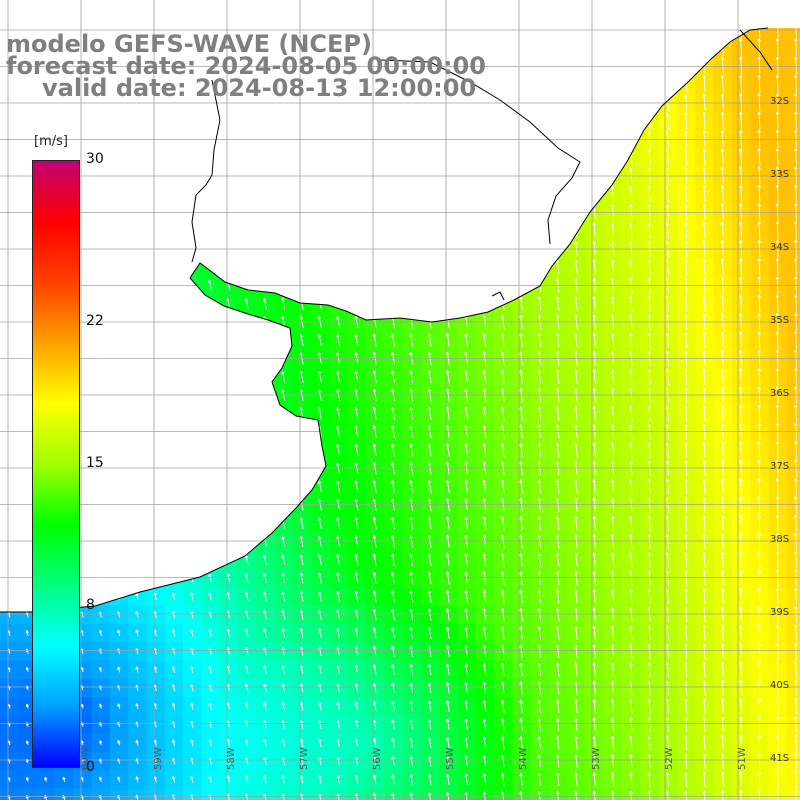  Describe the element at coordinates (377, 758) in the screenshot. I see `longitude-label: 56W` at that location.